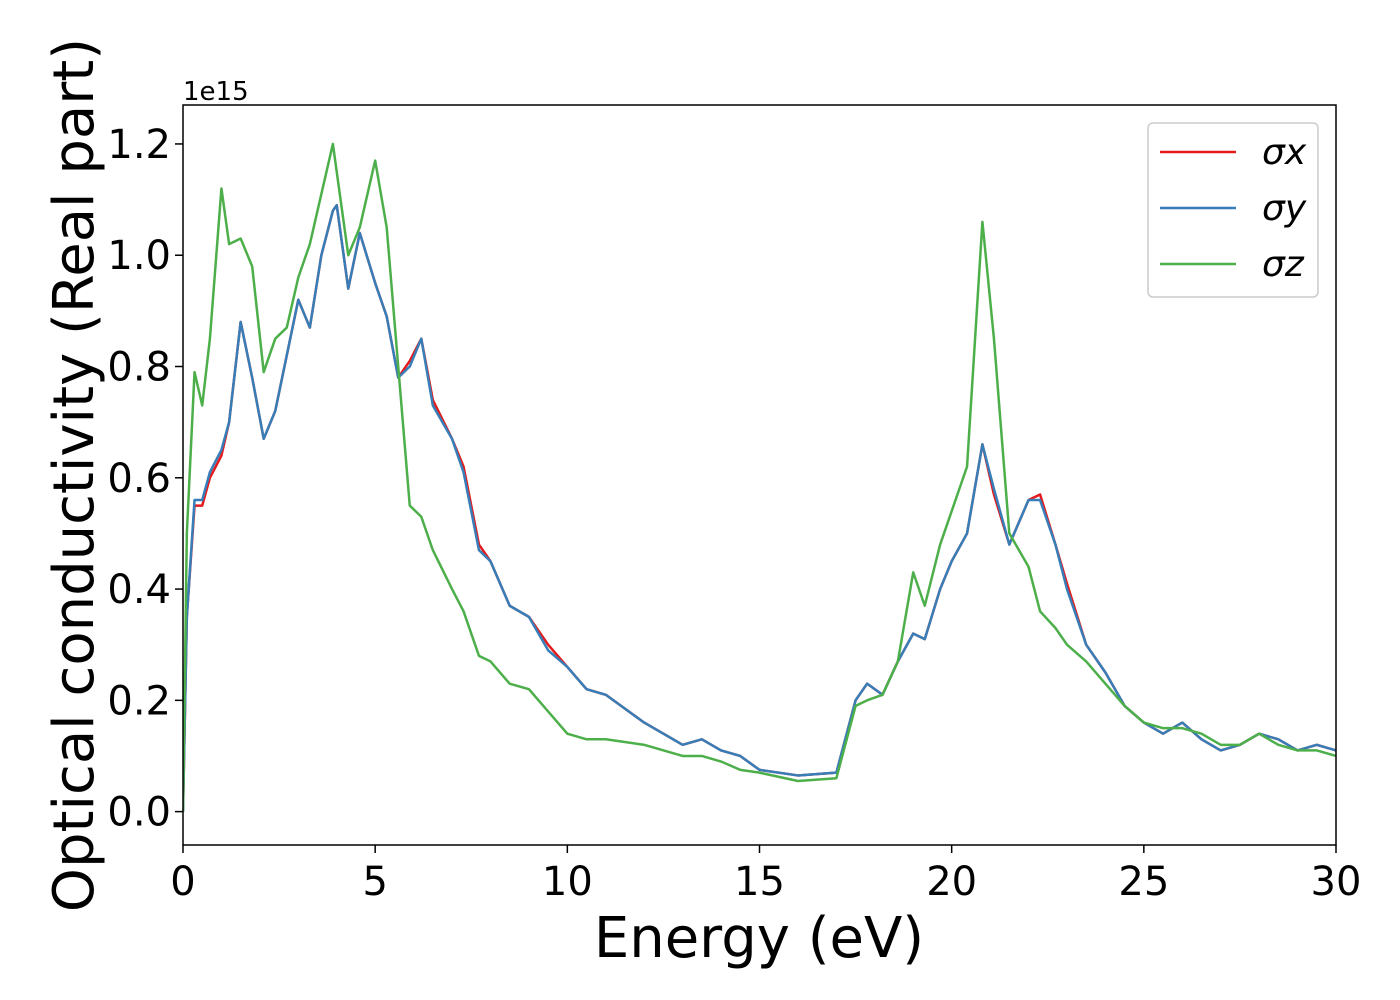 The image size is (1400, 1000). Describe the element at coordinates (1283, 264) in the screenshot. I see `legend-label: σz` at that location.